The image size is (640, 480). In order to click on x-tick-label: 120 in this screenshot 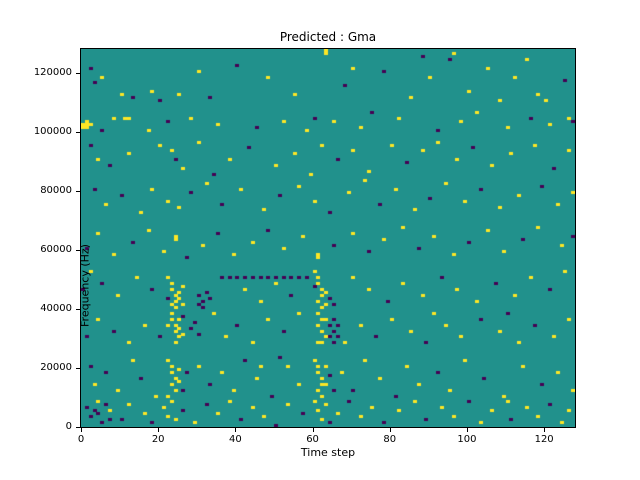, I will do `click(544, 439)`.